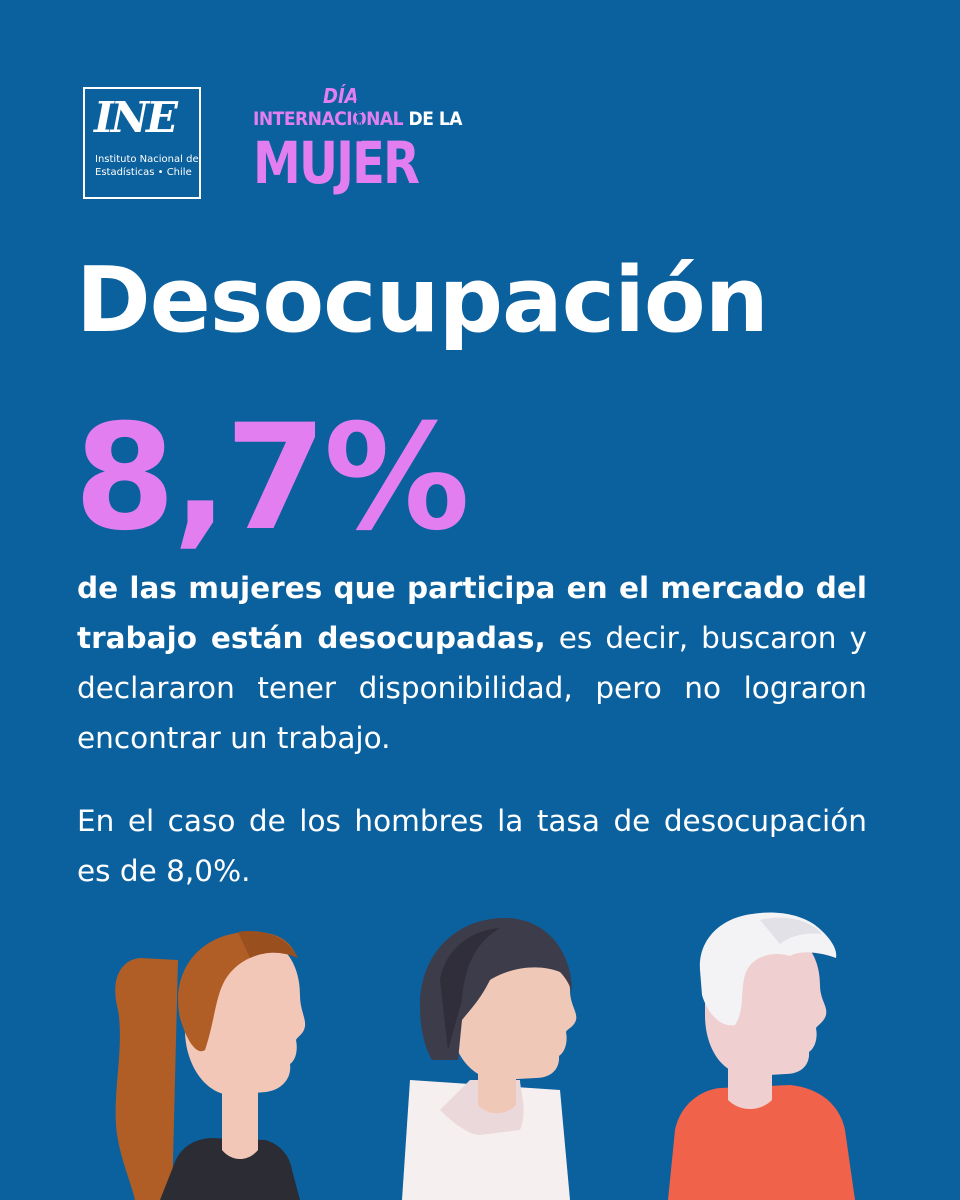 The height and width of the screenshot is (1200, 960). I want to click on woman-dark-hair-figure, so click(489, 1059).